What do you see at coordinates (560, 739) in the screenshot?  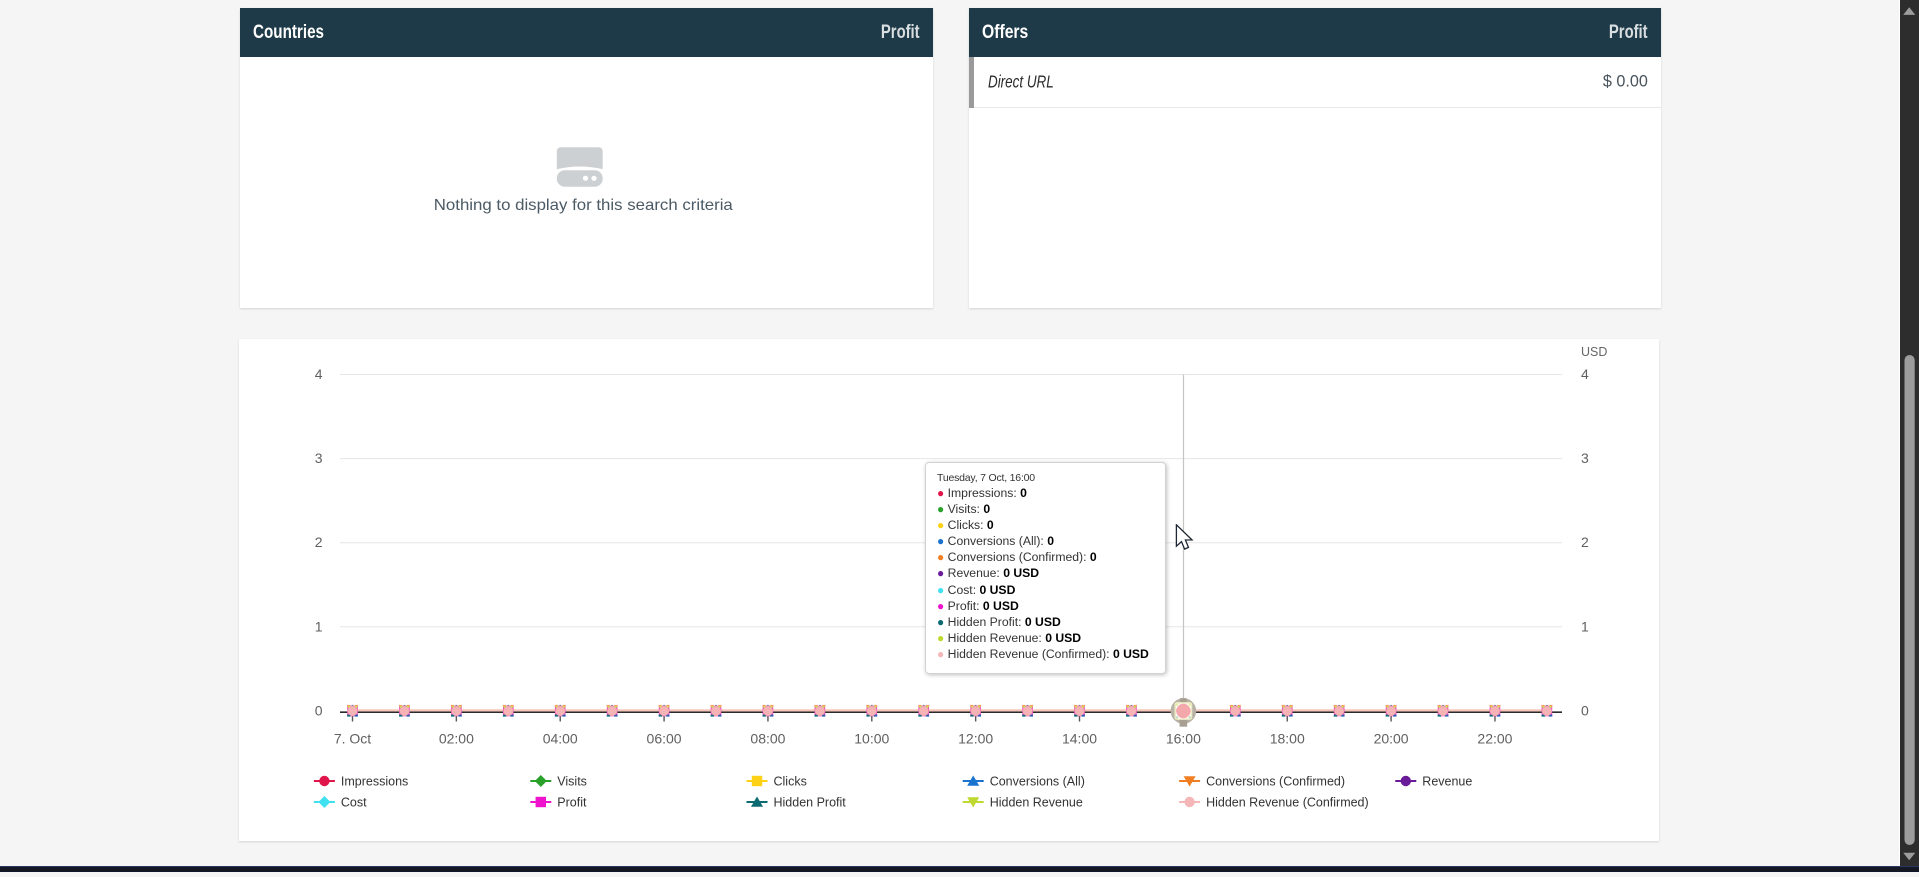 I see `svg-text: 04:00` at bounding box center [560, 739].